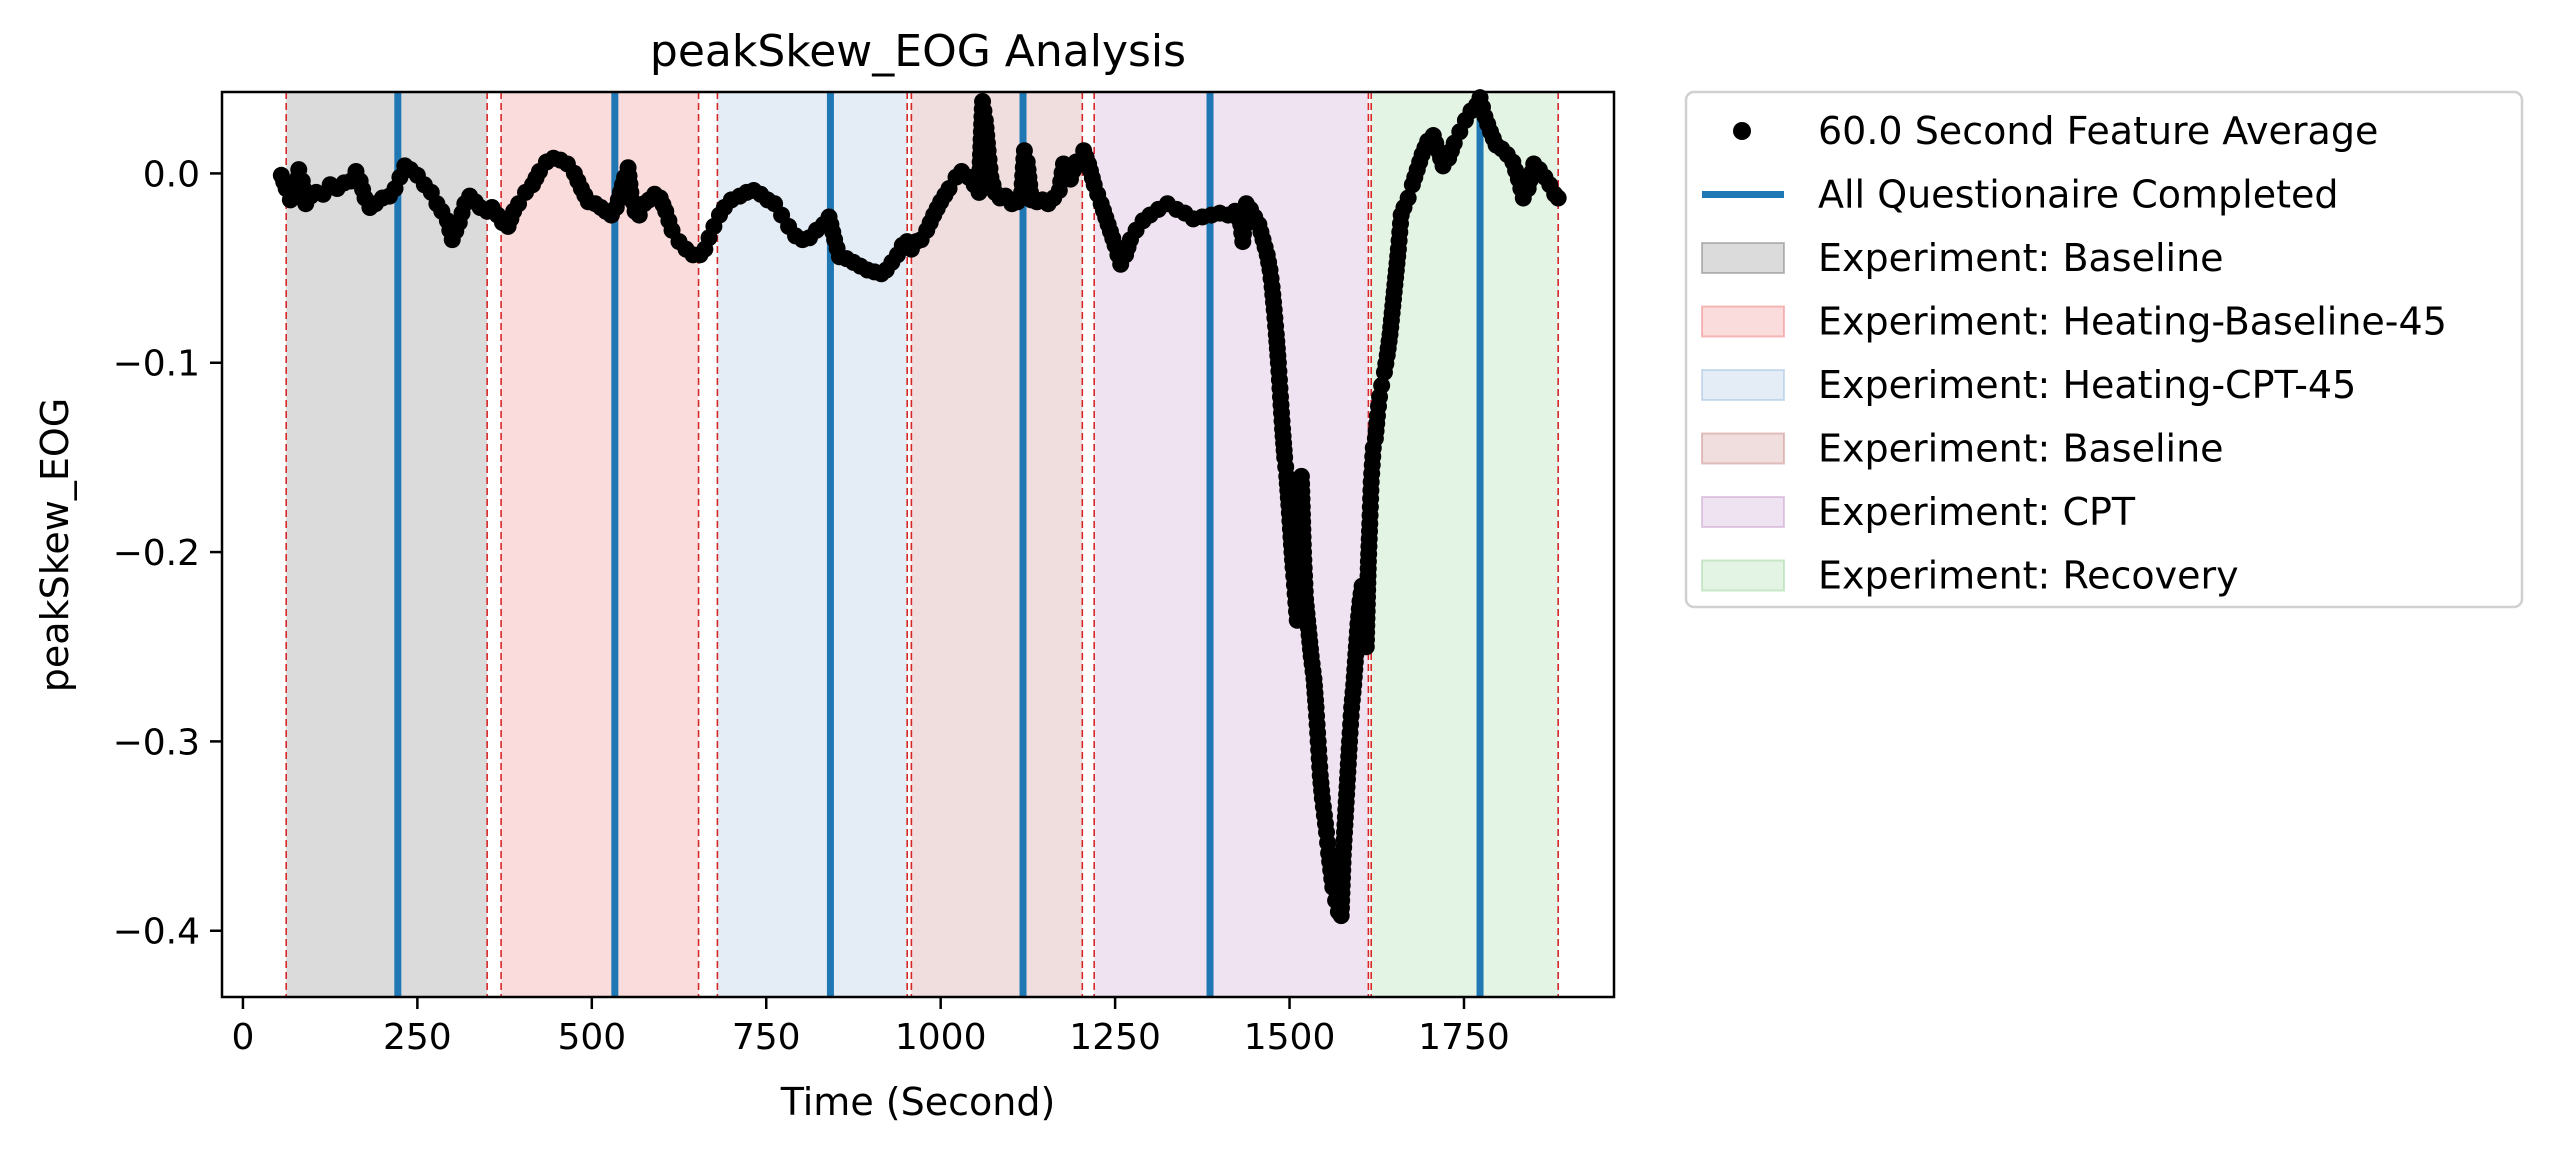  I want to click on x-tick-label-2: 500, so click(591, 1037).